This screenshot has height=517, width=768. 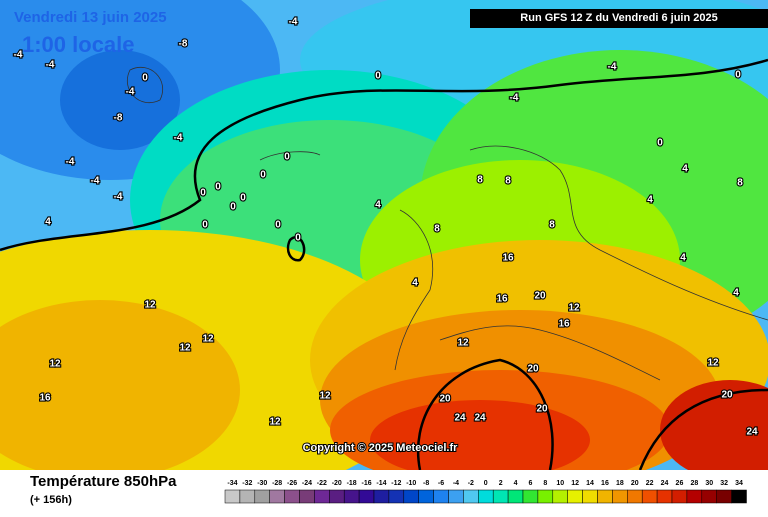 I want to click on twenty-isotherm, so click(x=592, y=414).